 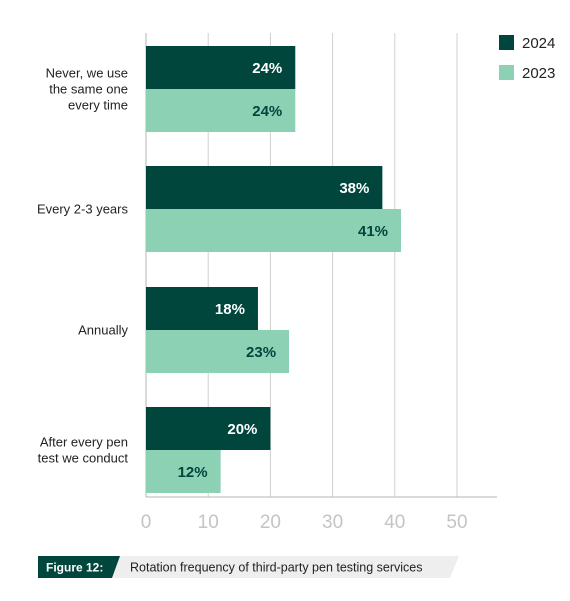 I want to click on x-tick-label: 40, so click(x=394, y=522).